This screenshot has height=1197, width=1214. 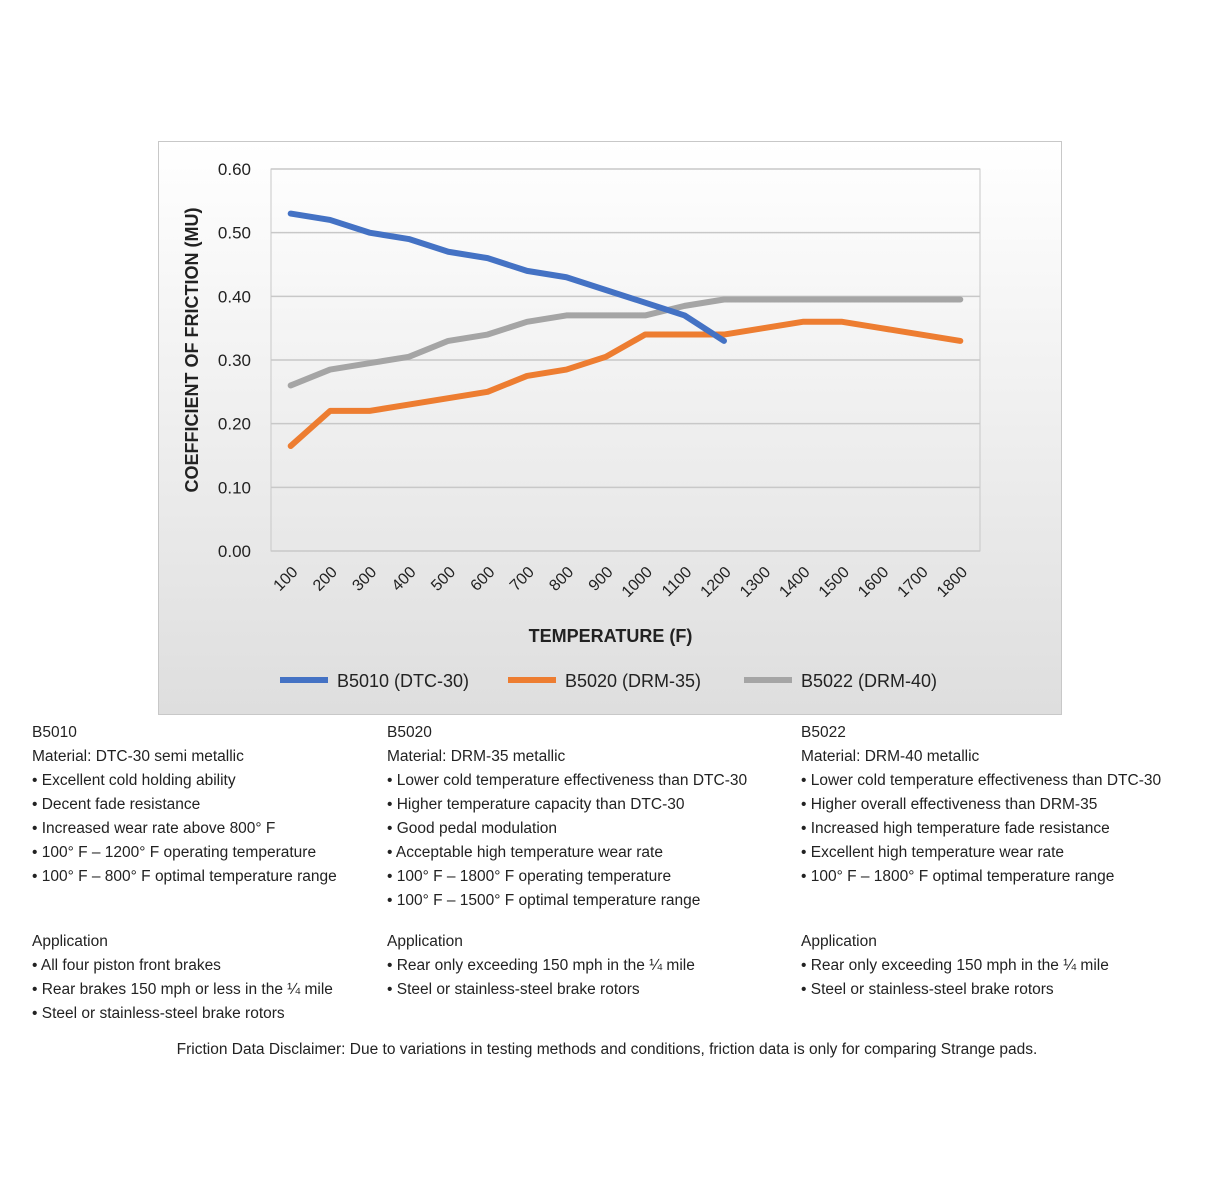 What do you see at coordinates (234, 487) in the screenshot?
I see `y-tick-label: 0.10` at bounding box center [234, 487].